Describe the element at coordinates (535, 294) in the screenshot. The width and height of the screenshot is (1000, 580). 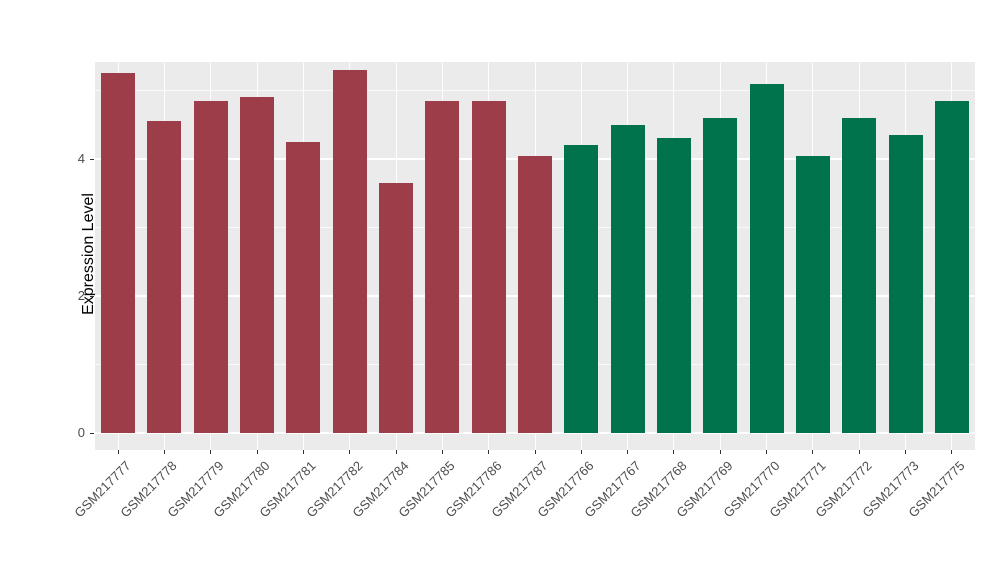
I see `bar-GSM217787` at that location.